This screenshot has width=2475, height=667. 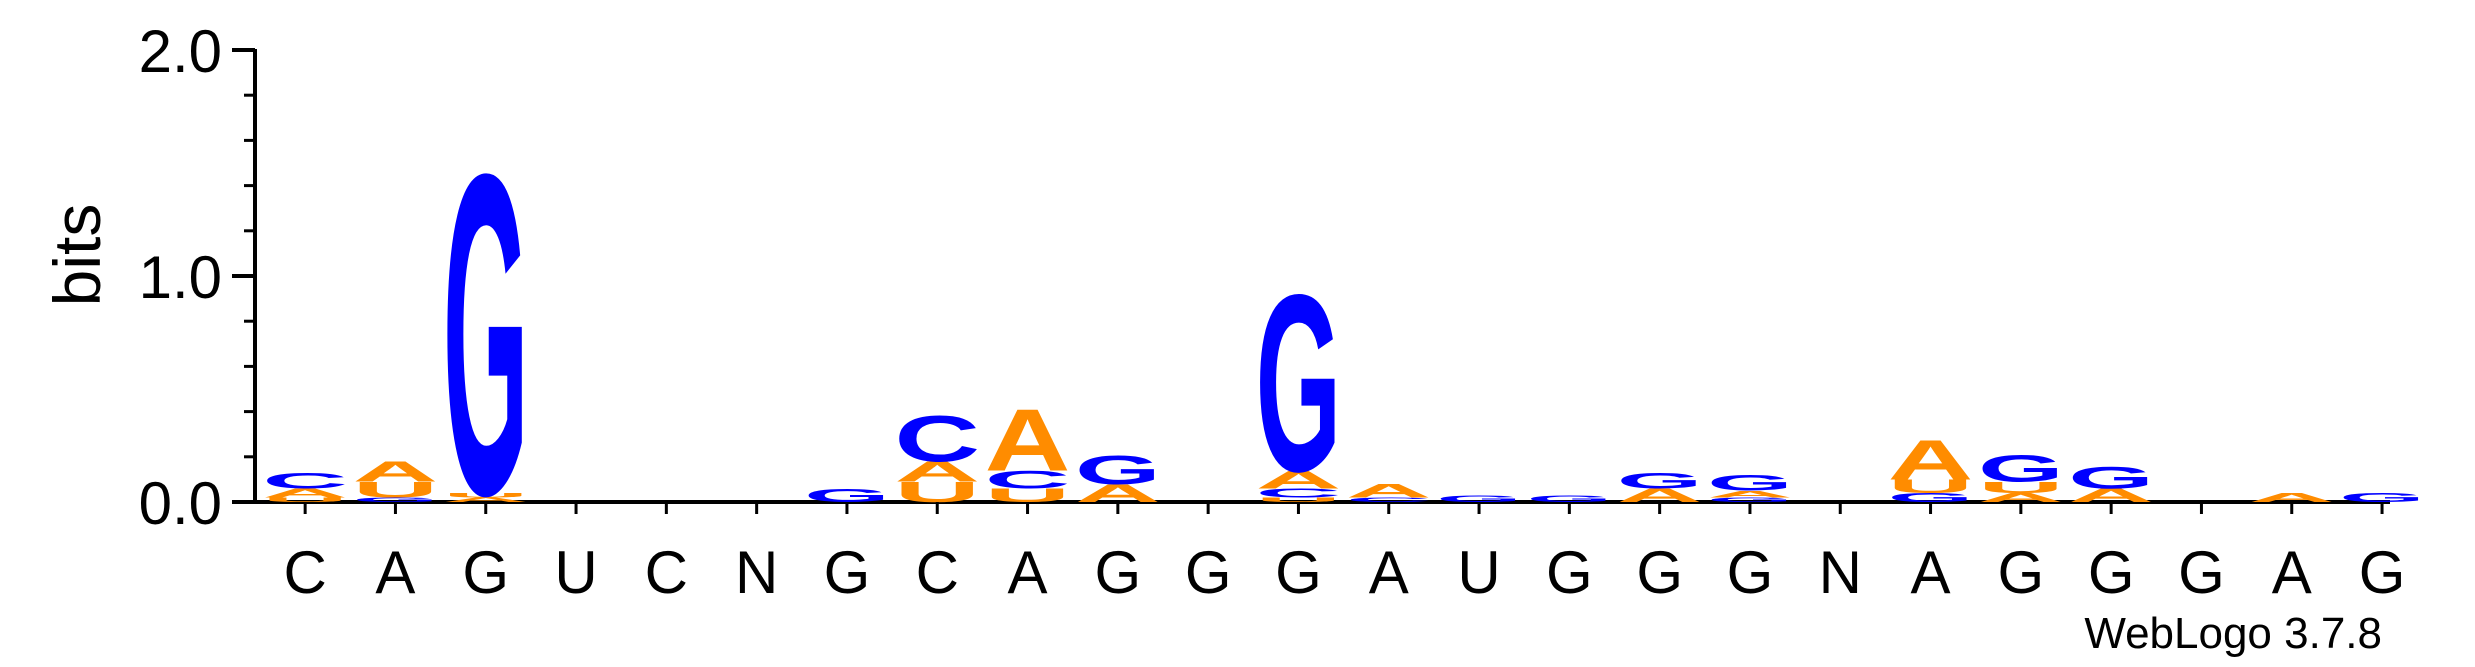 I want to click on y-tick-label: 2.0, so click(x=180, y=51).